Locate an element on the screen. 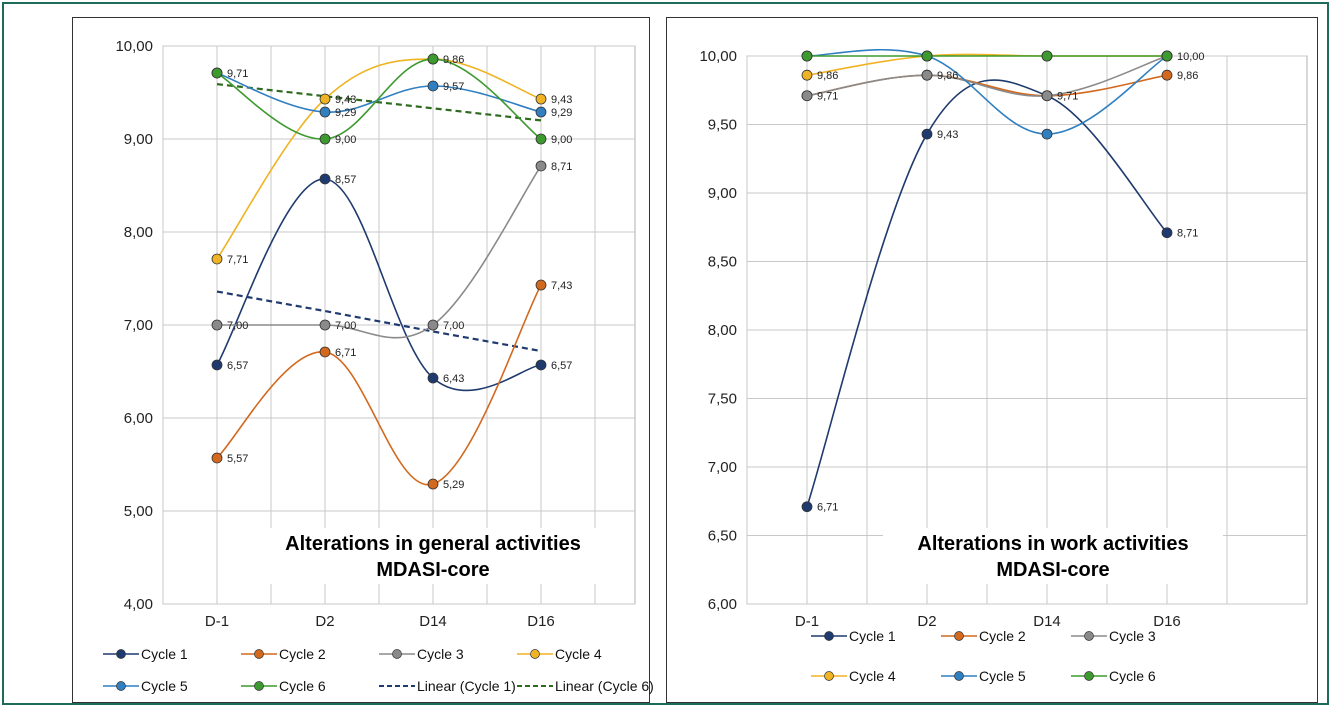  data-label-cycle-1-d2: 8,57 is located at coordinates (345, 180).